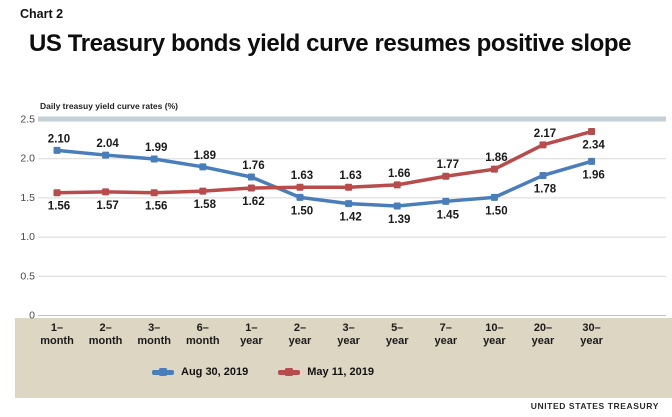 Image resolution: width=672 pixels, height=417 pixels. I want to click on legend-item-aug: Aug 30, 2019, so click(200, 372).